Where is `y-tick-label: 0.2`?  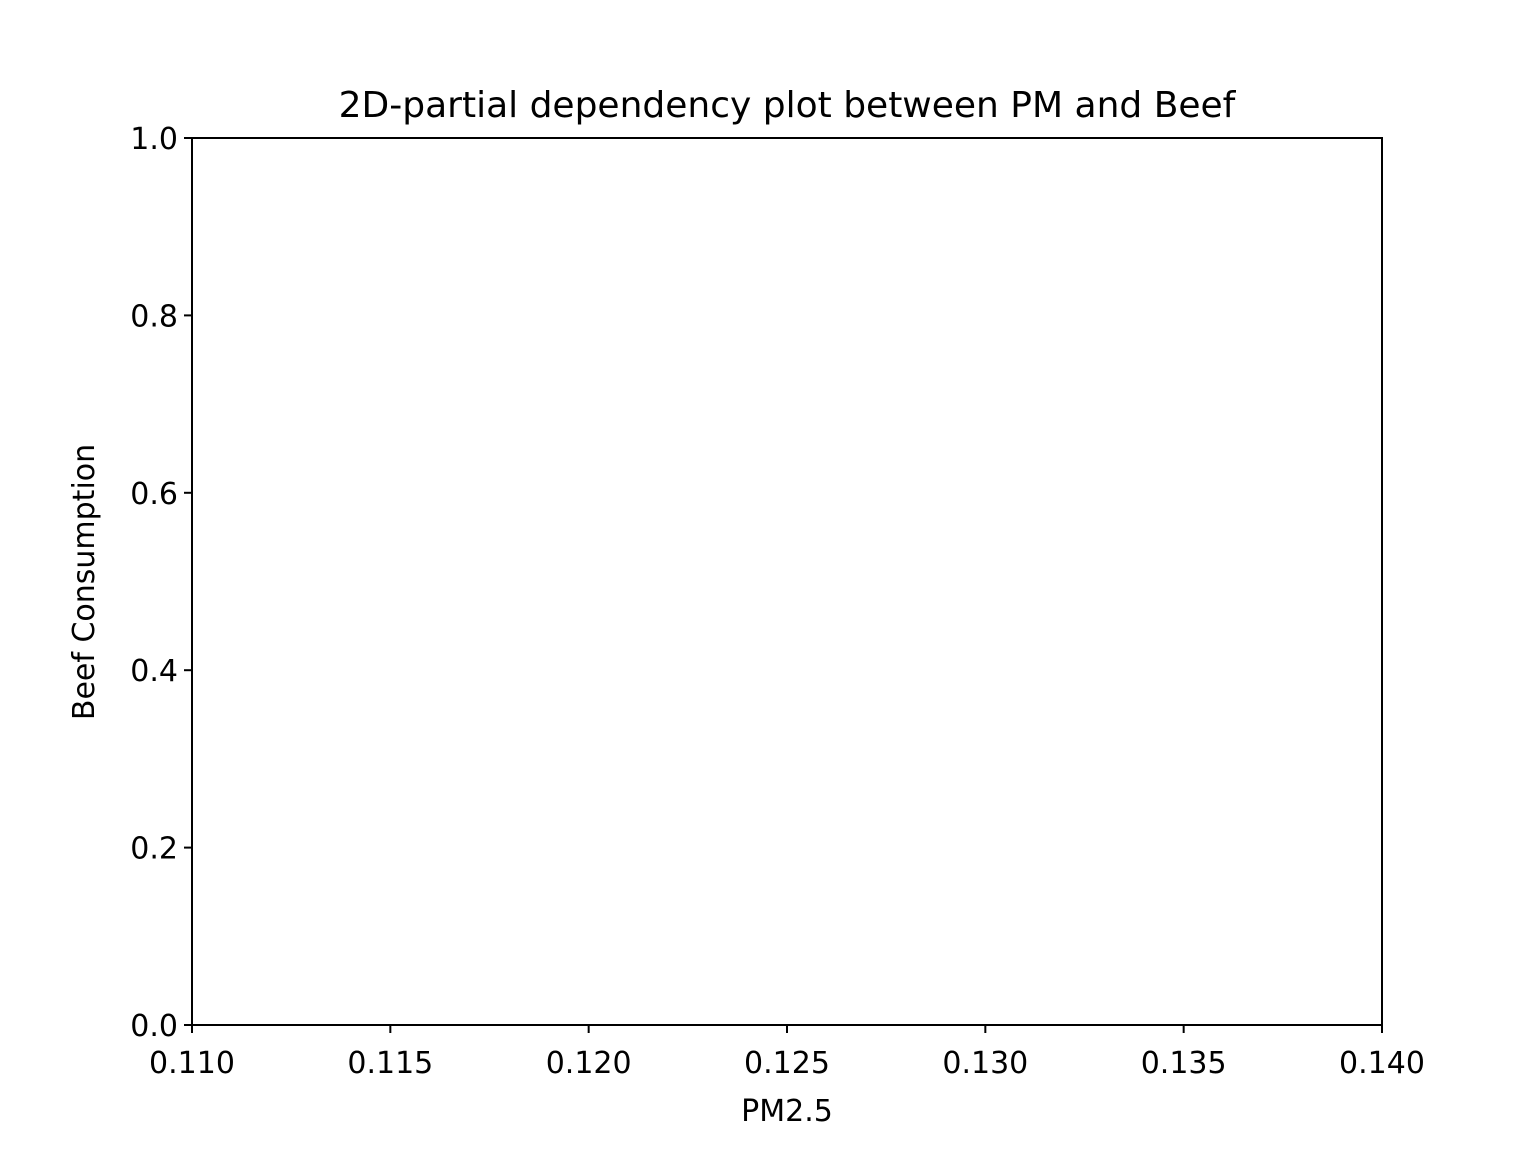 y-tick-label: 0.2 is located at coordinates (154, 849).